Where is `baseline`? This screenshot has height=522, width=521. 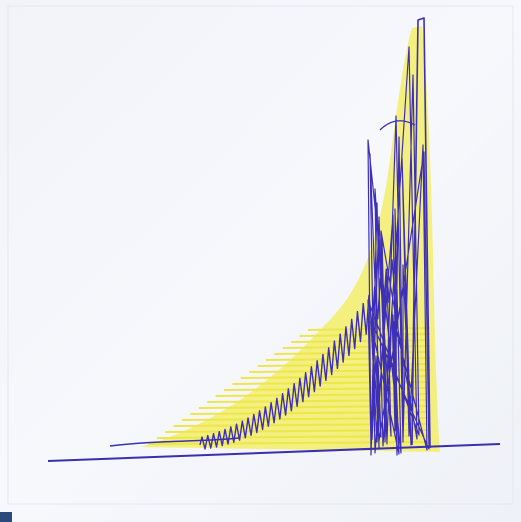 baseline is located at coordinates (274, 452).